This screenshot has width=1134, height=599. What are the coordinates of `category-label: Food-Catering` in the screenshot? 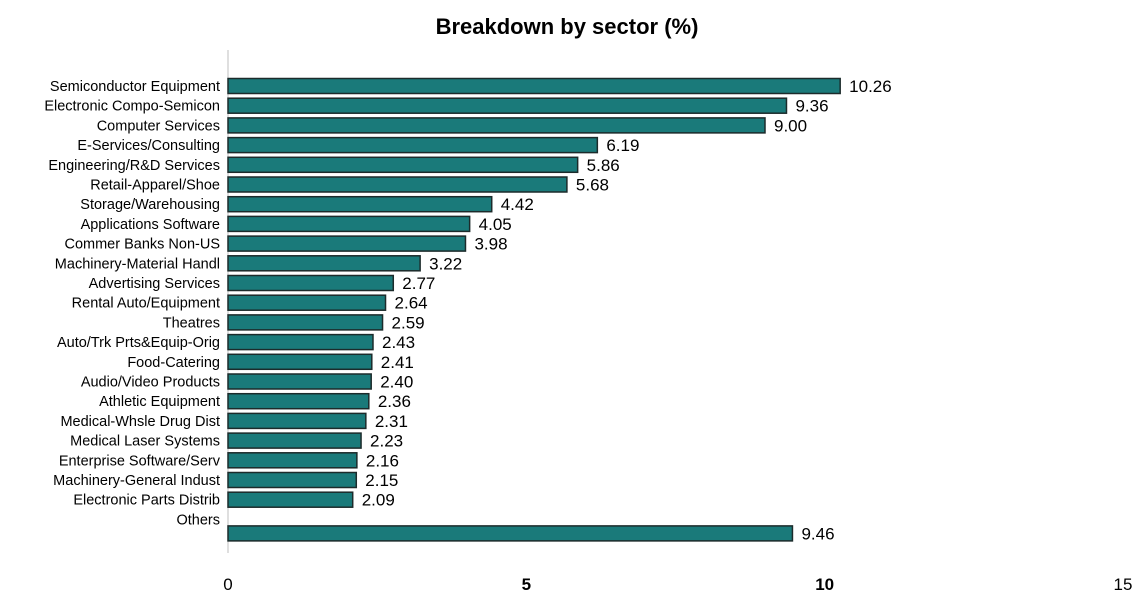 It's located at (173, 363).